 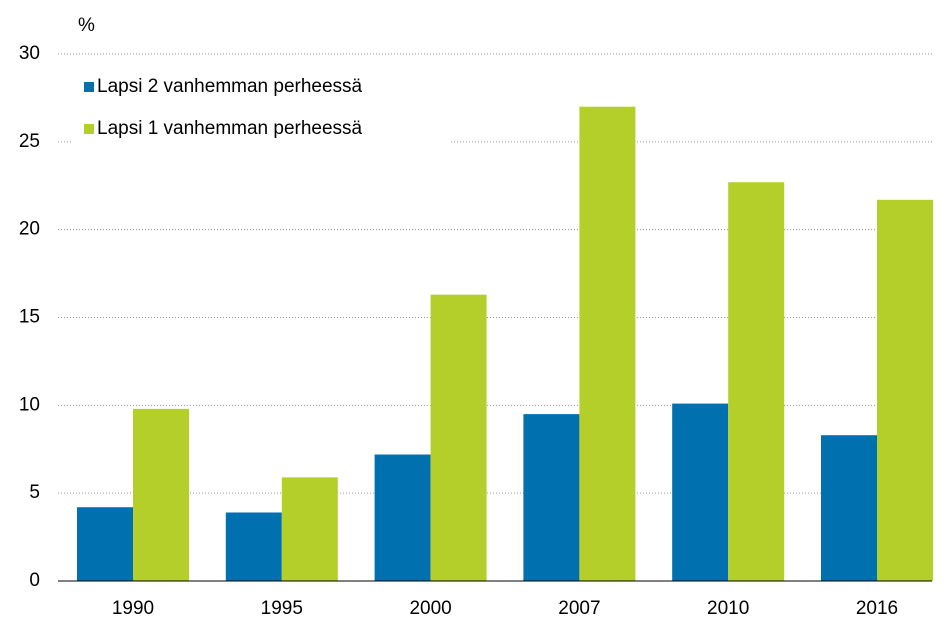 What do you see at coordinates (430, 608) in the screenshot?
I see `x-tick-label: 2000` at bounding box center [430, 608].